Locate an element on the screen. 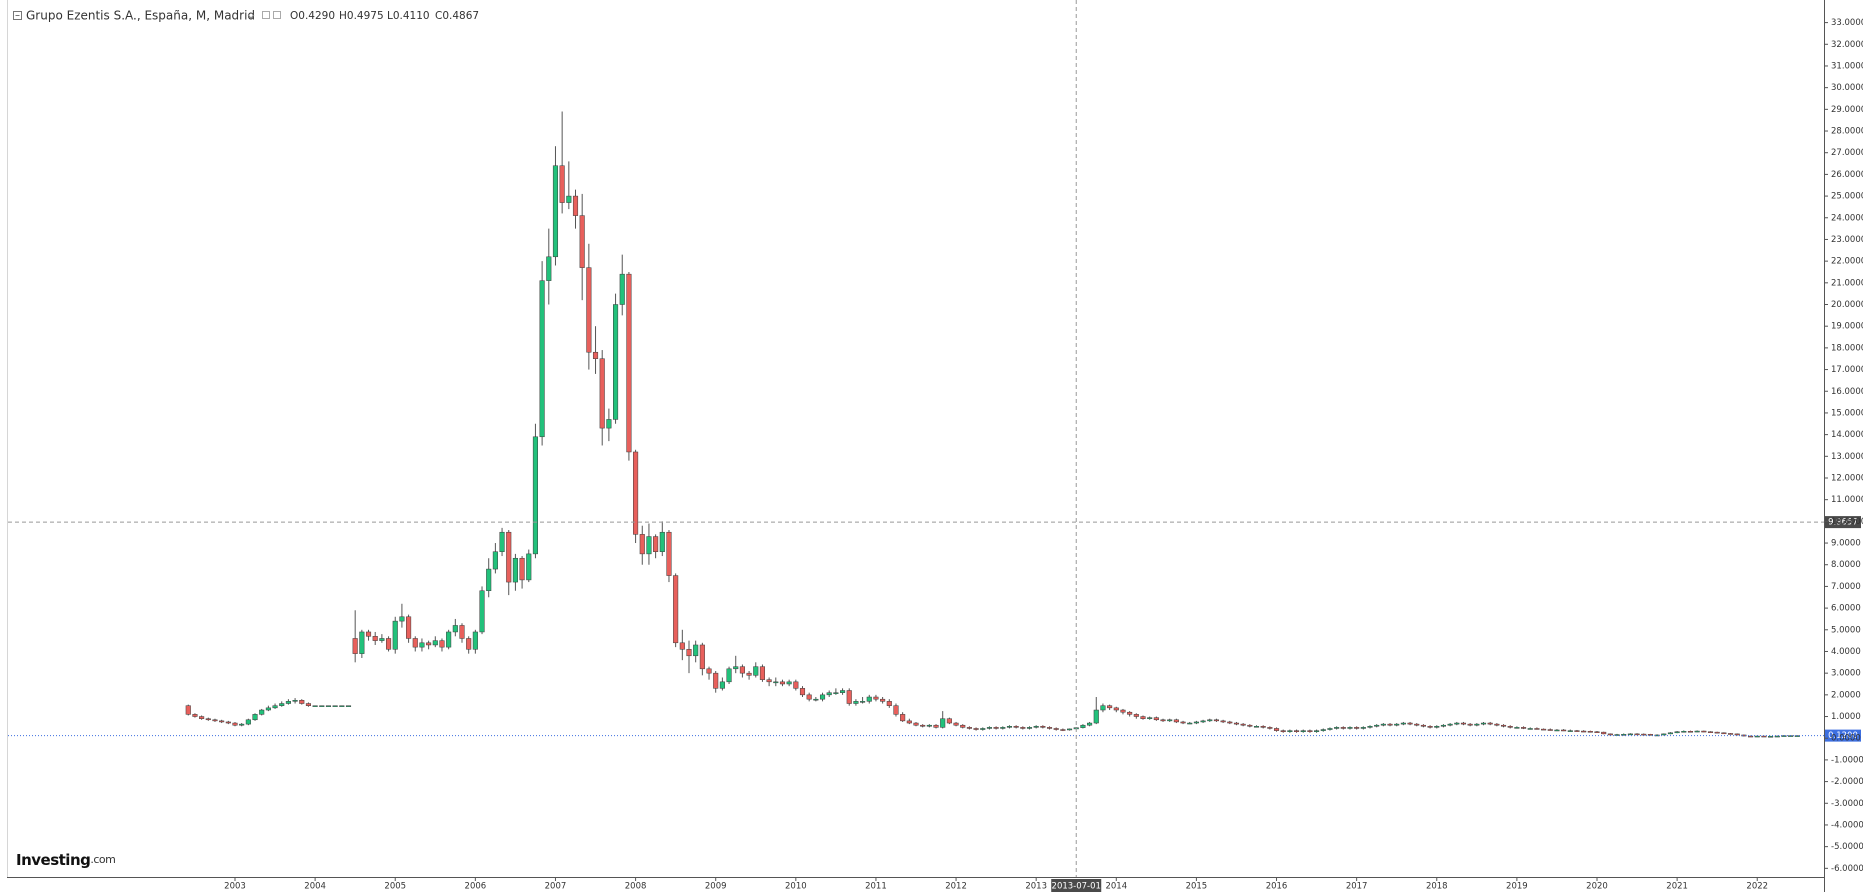 Image resolution: width=1863 pixels, height=892 pixels. high-readout: H0.4975 is located at coordinates (361, 16).